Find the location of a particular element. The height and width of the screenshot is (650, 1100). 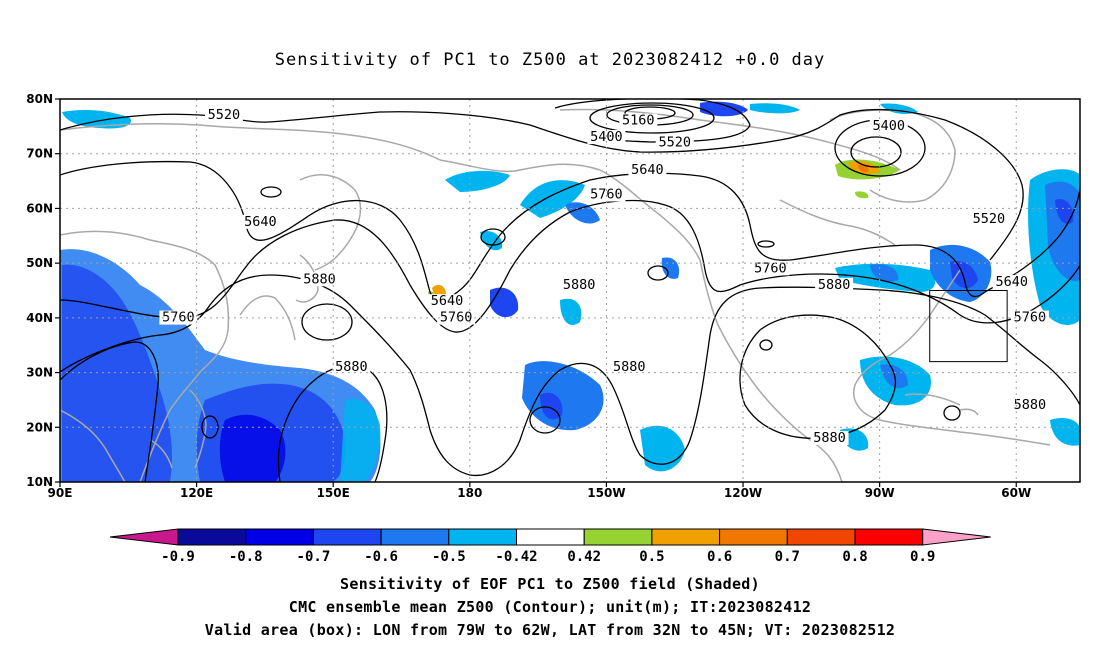

colorbar-label: 0.6 is located at coordinates (719, 557).